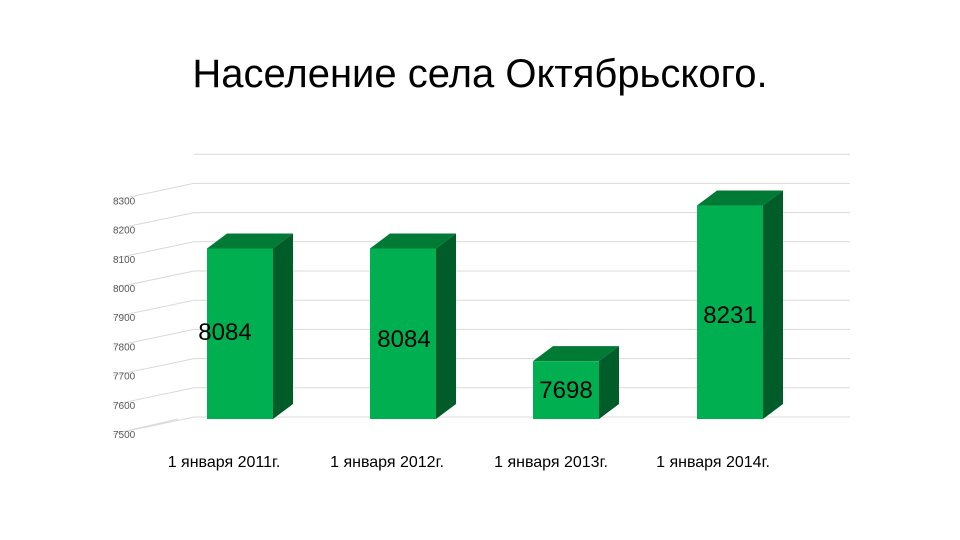 The width and height of the screenshot is (960, 540). Describe the element at coordinates (124, 377) in the screenshot. I see `y-tick-label: 7700` at that location.